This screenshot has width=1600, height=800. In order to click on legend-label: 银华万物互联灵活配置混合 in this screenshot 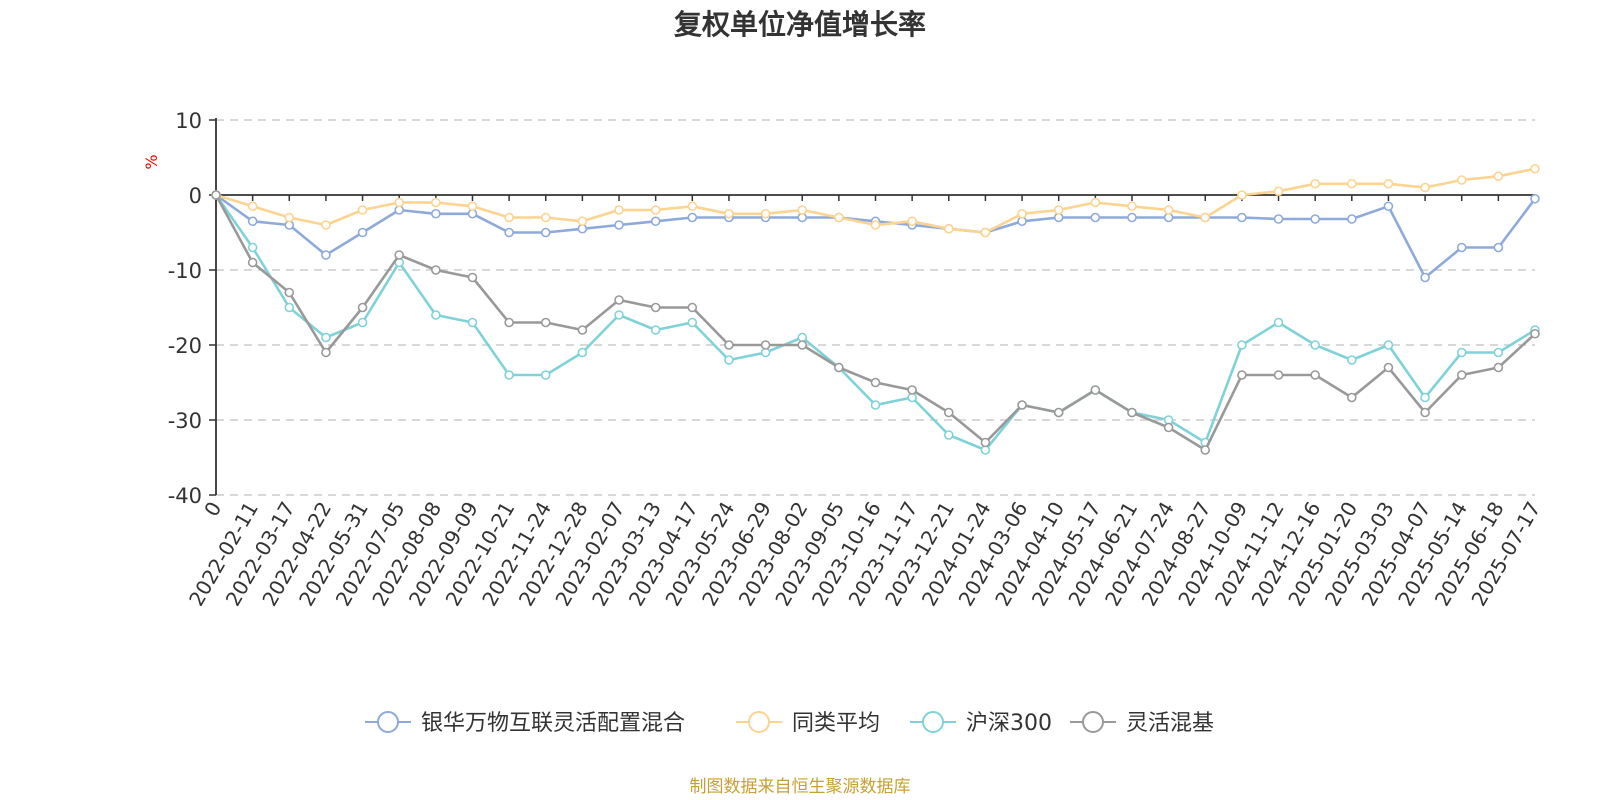, I will do `click(553, 723)`.